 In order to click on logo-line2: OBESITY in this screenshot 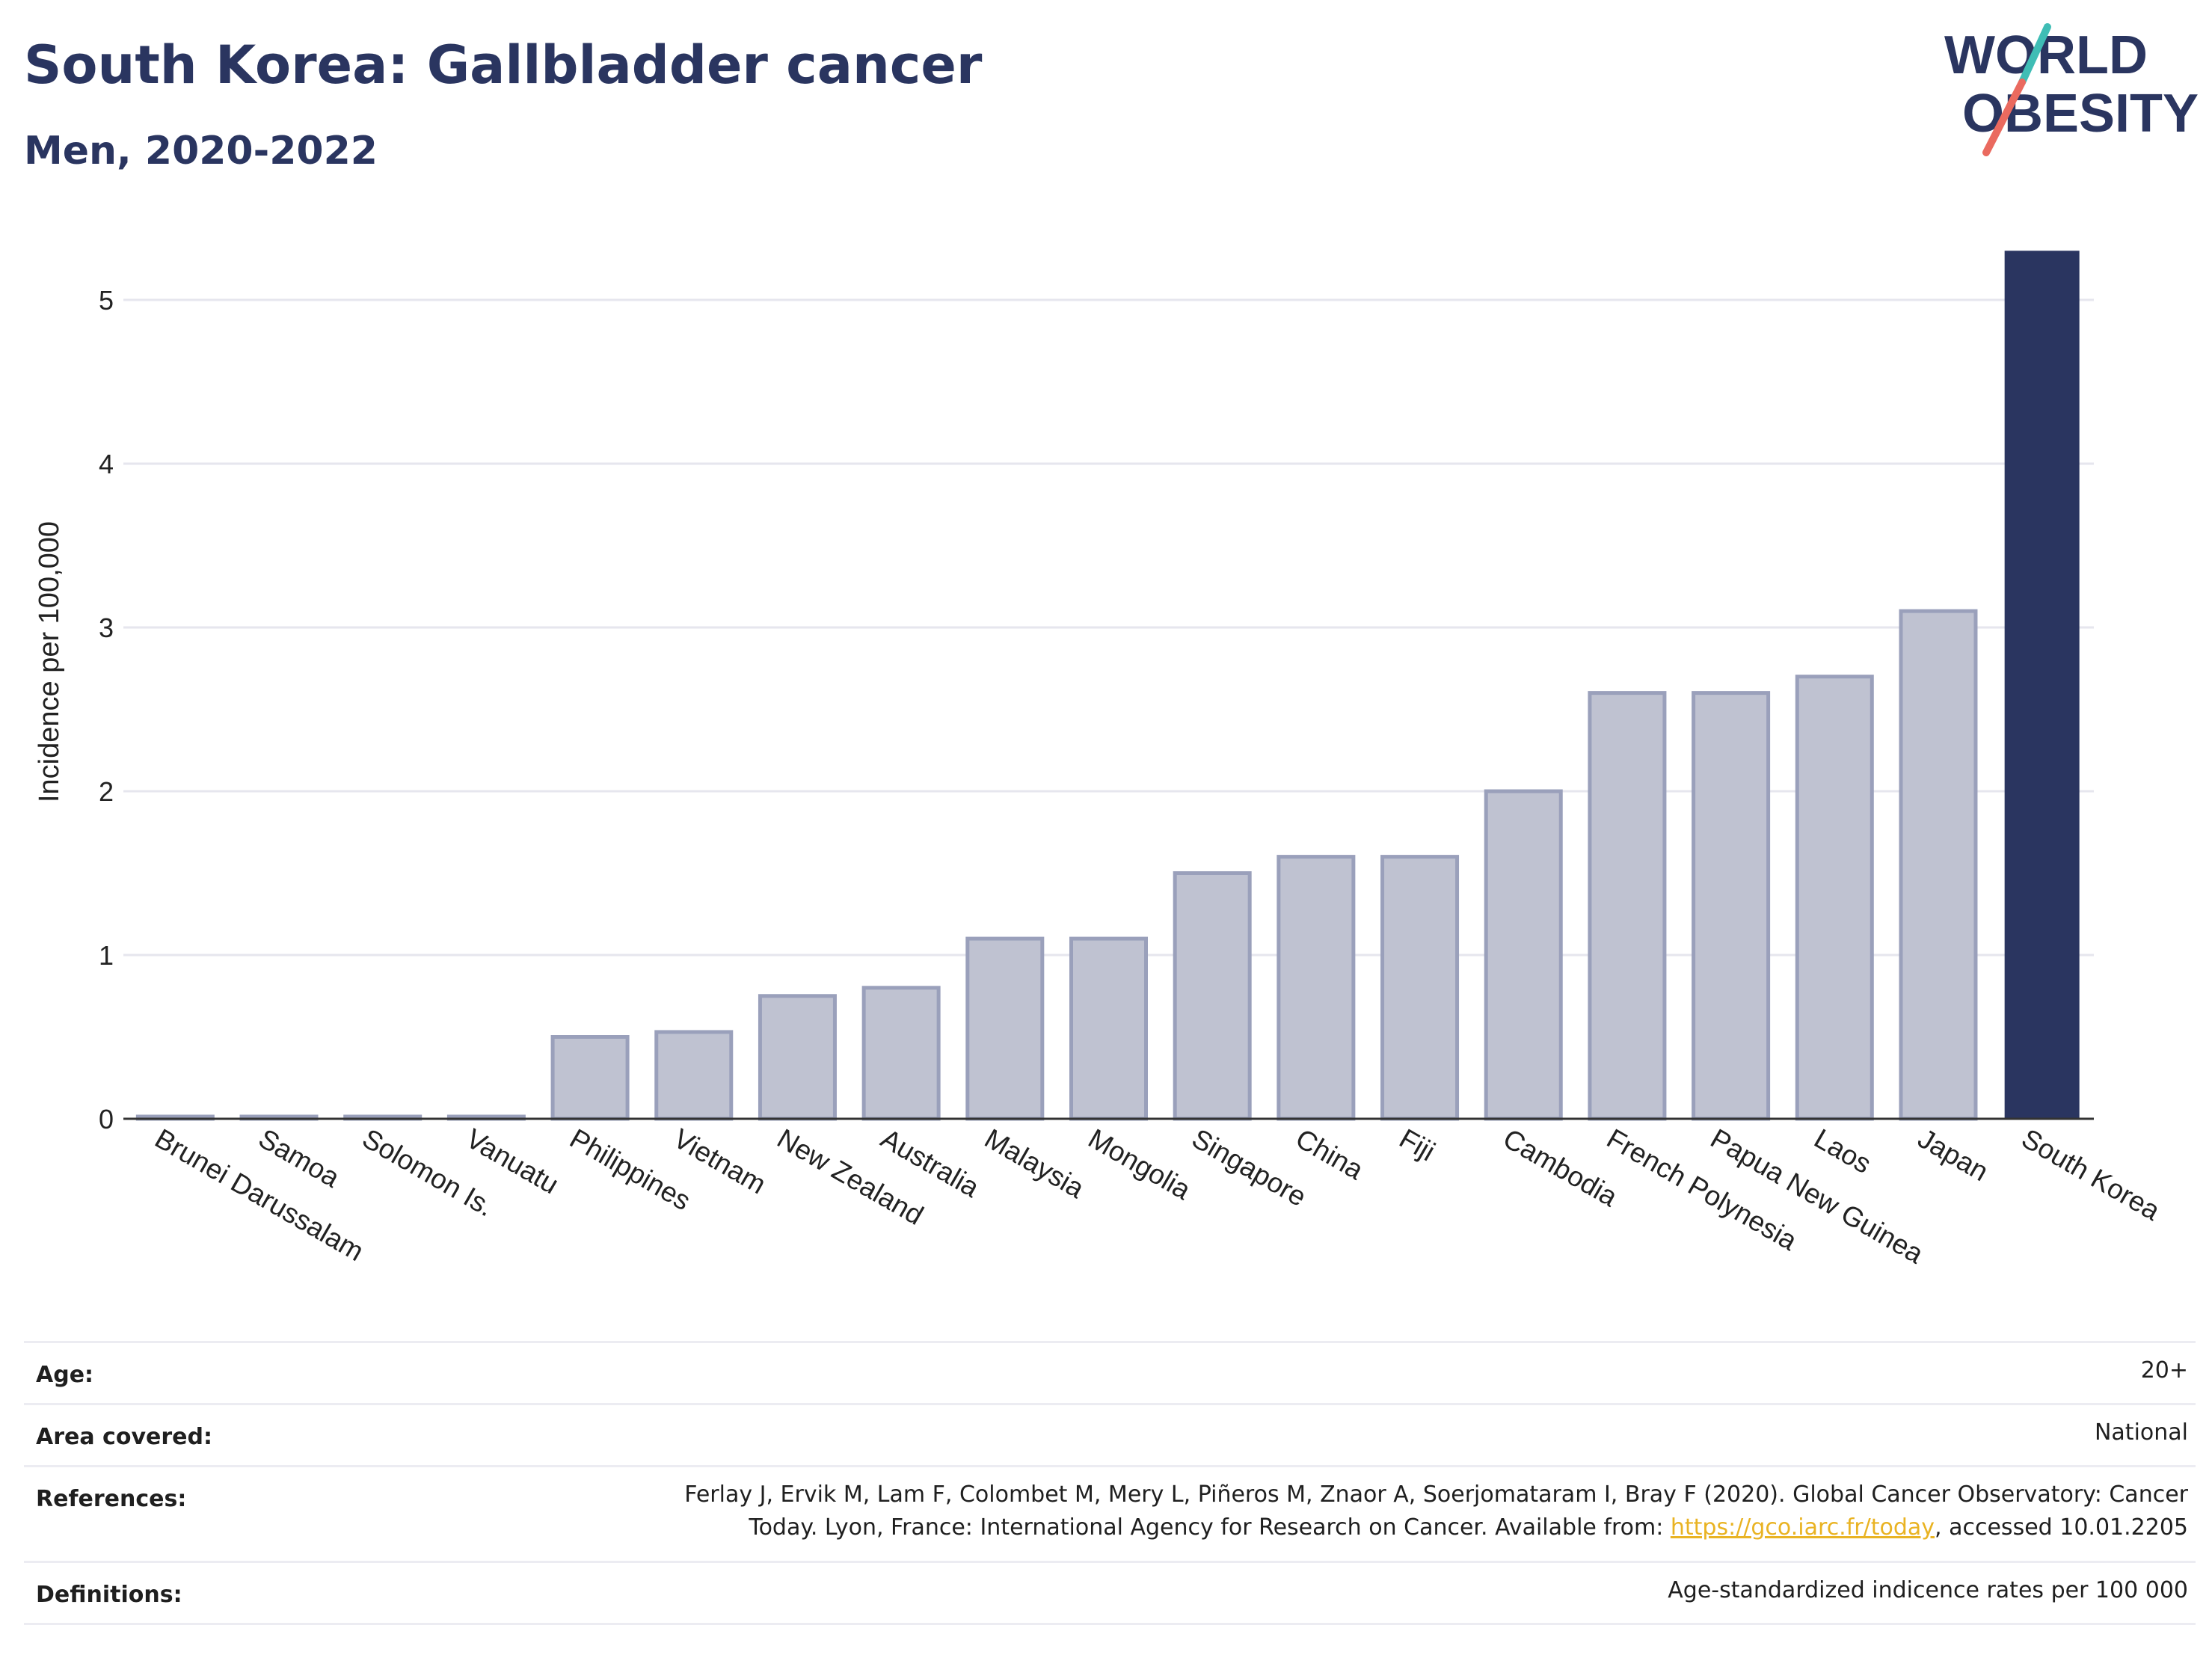, I will do `click(2080, 114)`.